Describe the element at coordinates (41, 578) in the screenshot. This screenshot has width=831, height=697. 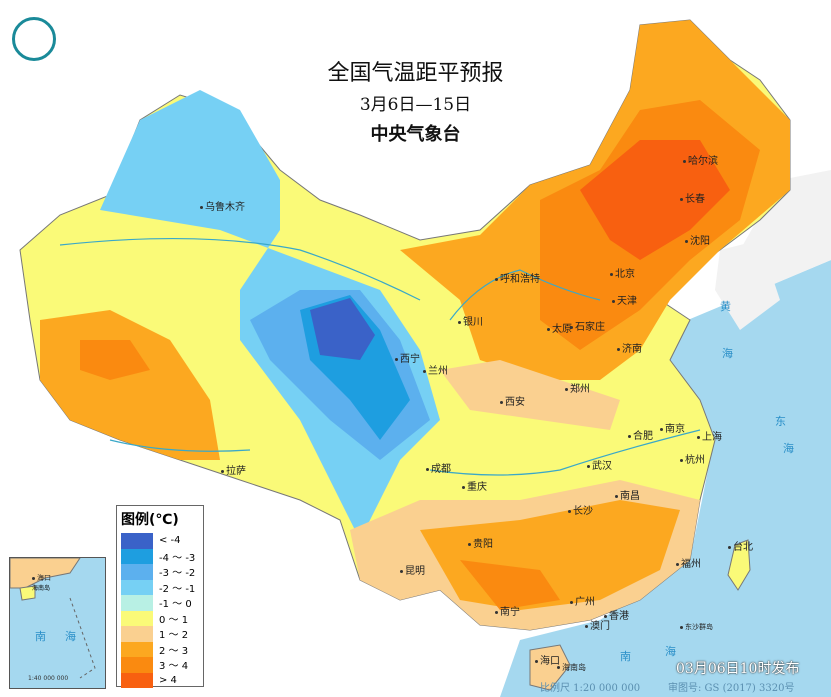
I see `inset-label: 海口` at that location.